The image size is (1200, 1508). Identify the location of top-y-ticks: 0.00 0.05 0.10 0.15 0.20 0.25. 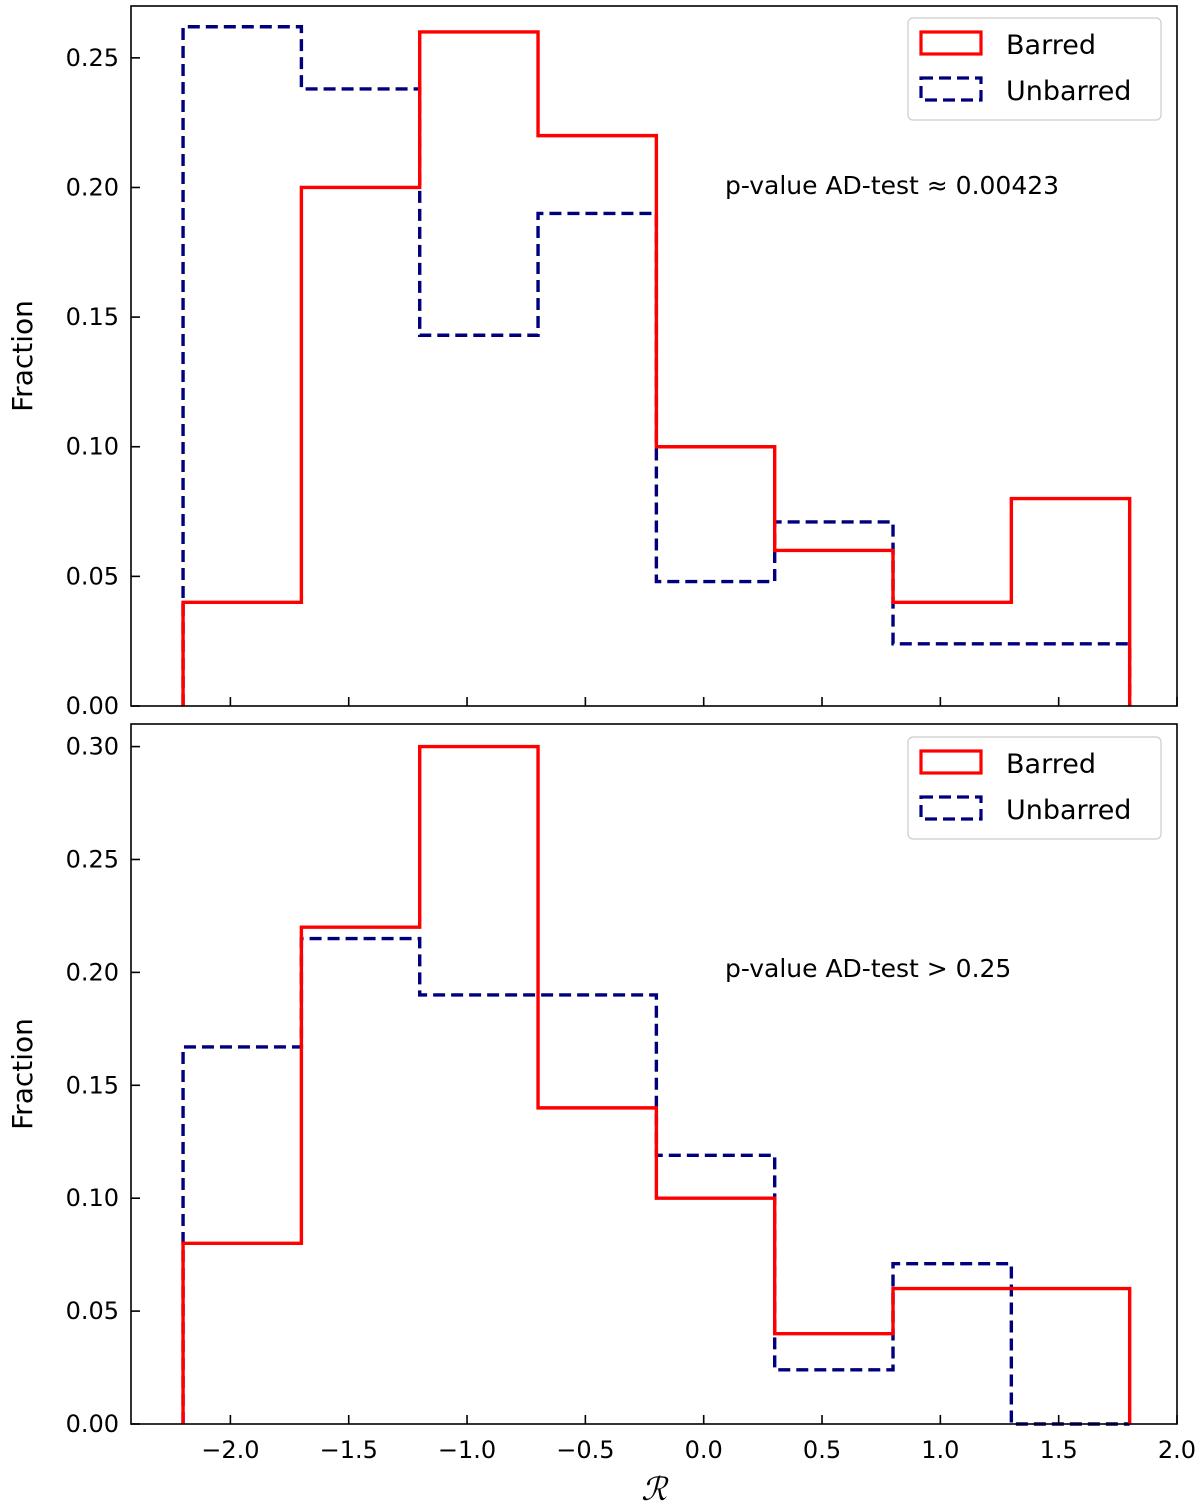
(103, 382).